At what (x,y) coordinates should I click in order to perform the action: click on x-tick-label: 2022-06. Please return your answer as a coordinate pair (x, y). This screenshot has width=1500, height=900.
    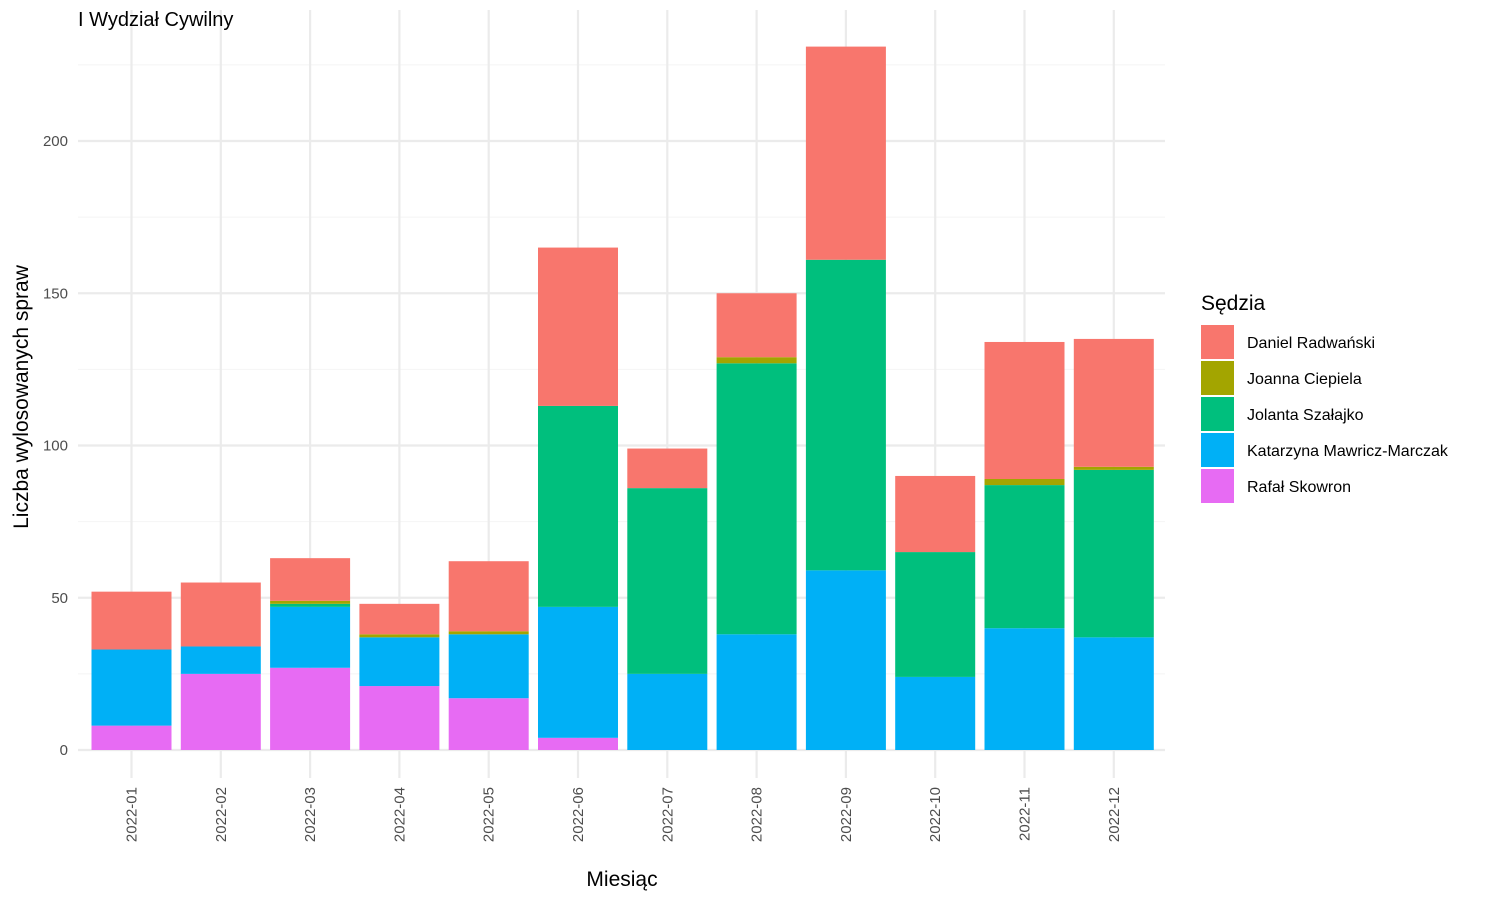
    Looking at the image, I should click on (578, 814).